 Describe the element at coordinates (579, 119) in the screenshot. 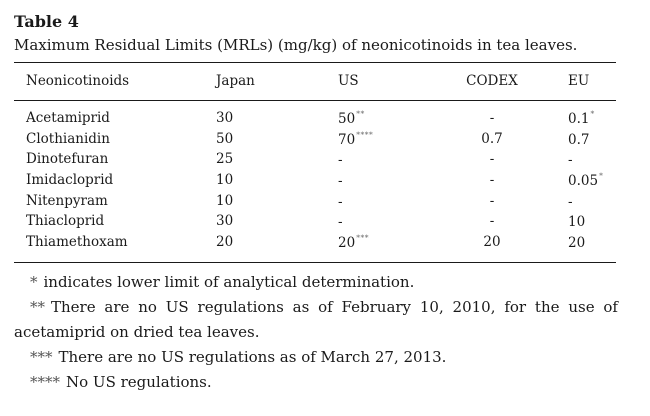

I see `cell-eu-value: 0.1` at that location.